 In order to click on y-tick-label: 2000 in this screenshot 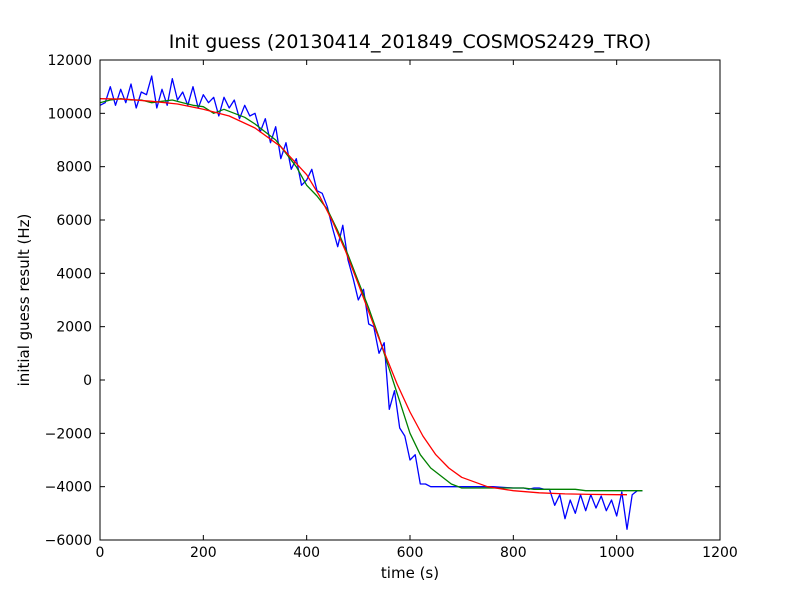, I will do `click(74, 328)`.